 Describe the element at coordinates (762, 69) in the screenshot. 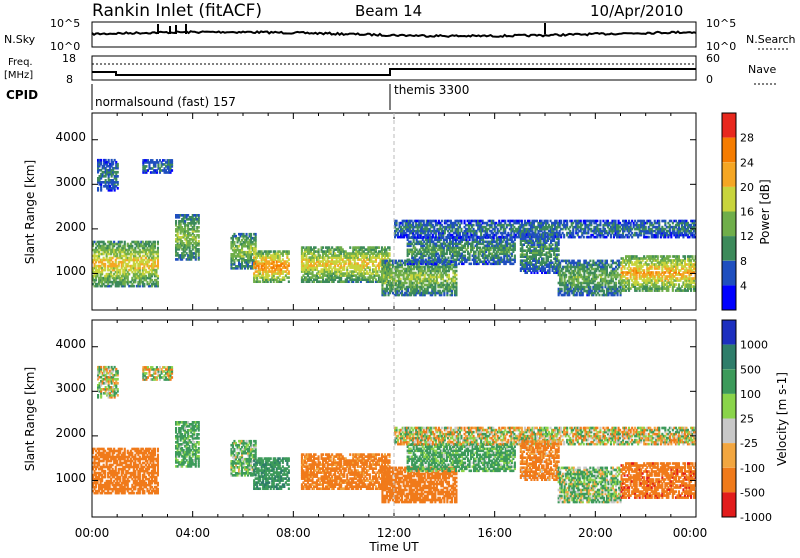

I see `nave-label: Nave` at that location.